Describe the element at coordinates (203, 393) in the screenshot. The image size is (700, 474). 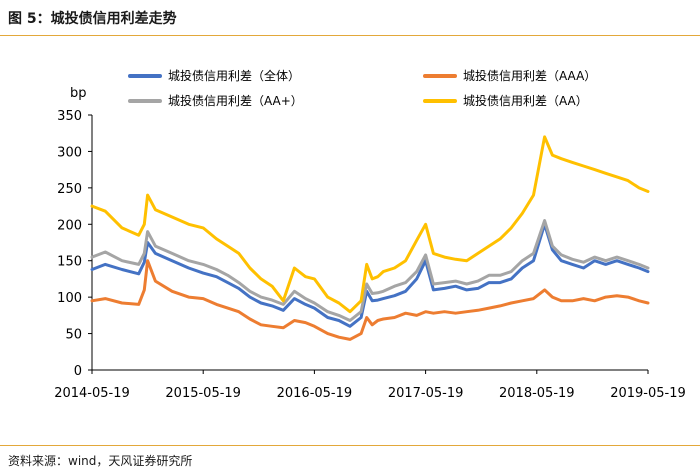
I see `x-tick-label: 2015-05-19` at that location.